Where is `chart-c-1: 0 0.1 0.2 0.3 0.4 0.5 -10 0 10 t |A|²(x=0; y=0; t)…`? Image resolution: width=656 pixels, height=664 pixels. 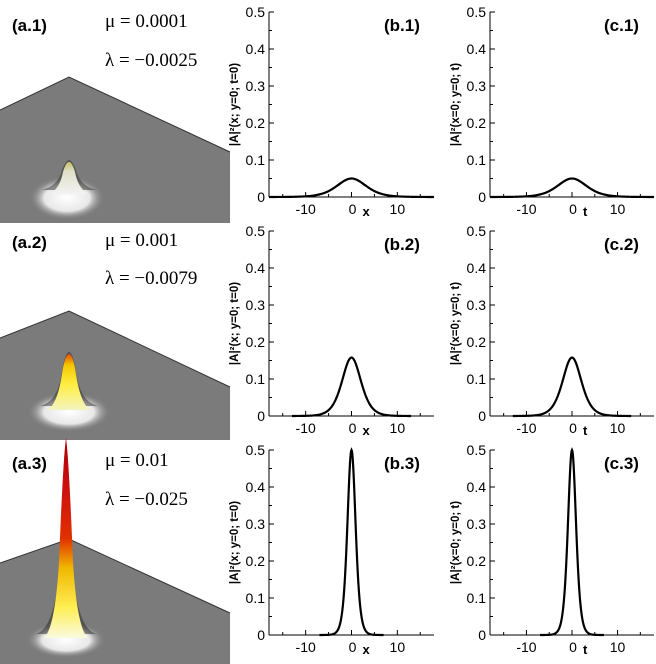 chart-c-1: 0 0.1 0.2 0.3 0.4 0.5 -10 0 10 t |A|²(x=0; y=0; t)… is located at coordinates (552, 111).